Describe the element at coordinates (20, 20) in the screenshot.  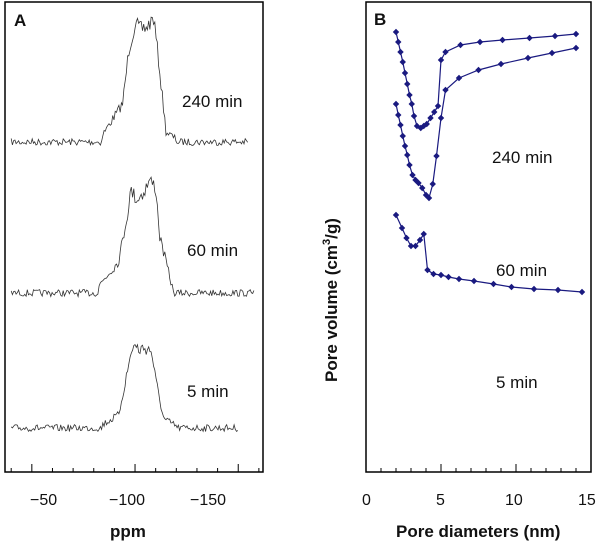
I see `panel-a-letter: A` at that location.